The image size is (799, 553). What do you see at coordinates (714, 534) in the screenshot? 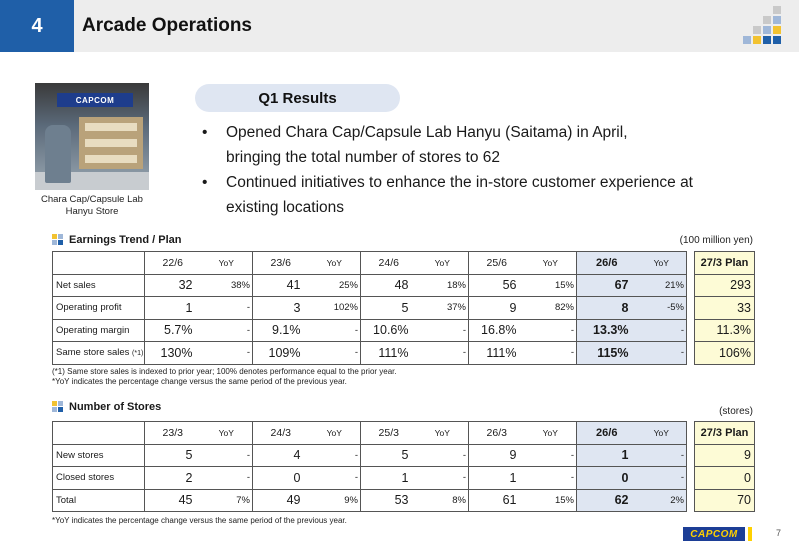
I see `capcom-logo: CAPCOM` at bounding box center [714, 534].